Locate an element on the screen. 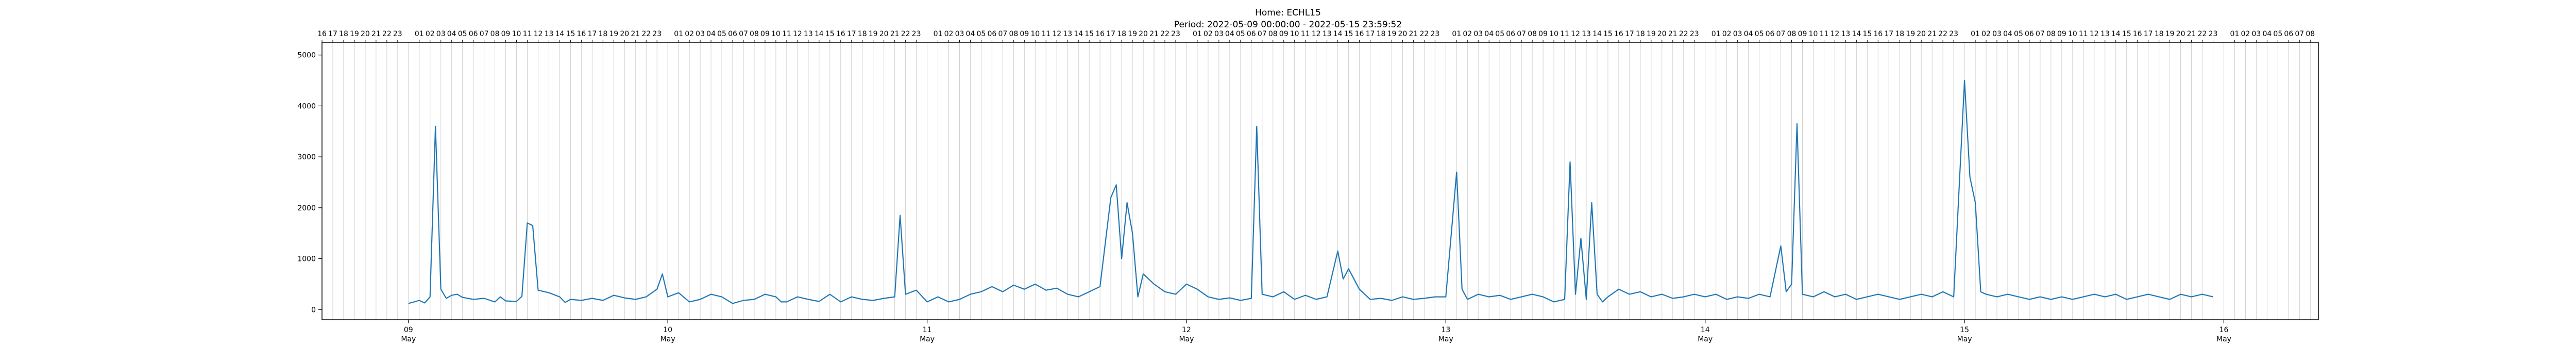 The height and width of the screenshot is (361, 2576). y-tick-label: 0 is located at coordinates (313, 310).